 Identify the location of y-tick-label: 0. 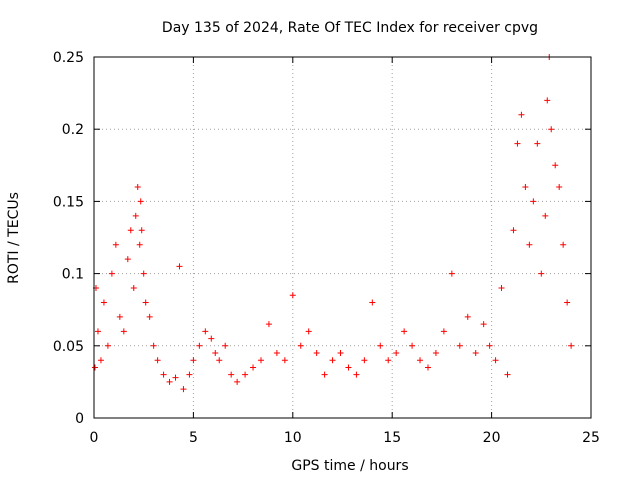
(79, 419).